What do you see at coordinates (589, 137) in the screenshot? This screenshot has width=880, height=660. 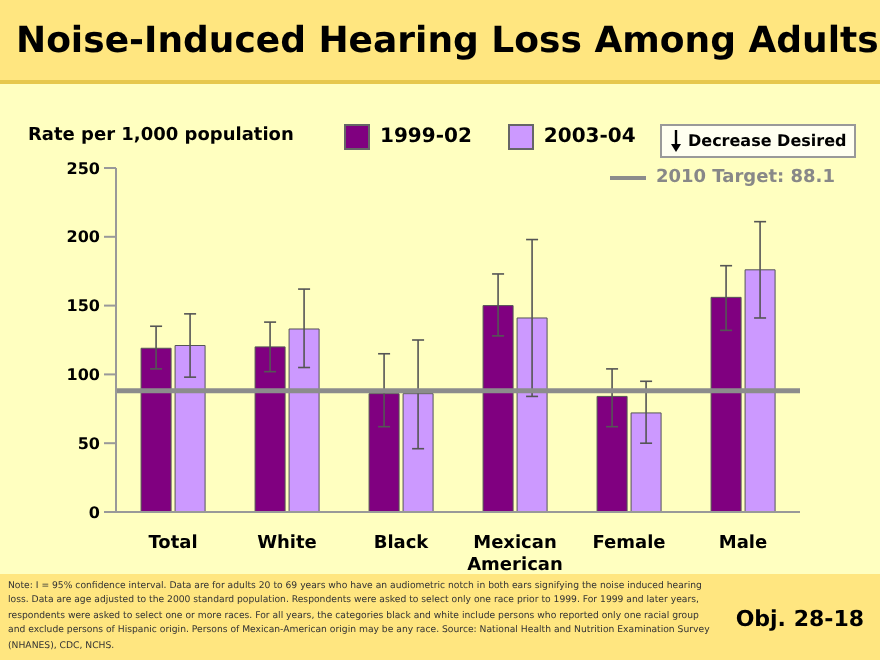 I see `legend-label: 2003-04` at bounding box center [589, 137].